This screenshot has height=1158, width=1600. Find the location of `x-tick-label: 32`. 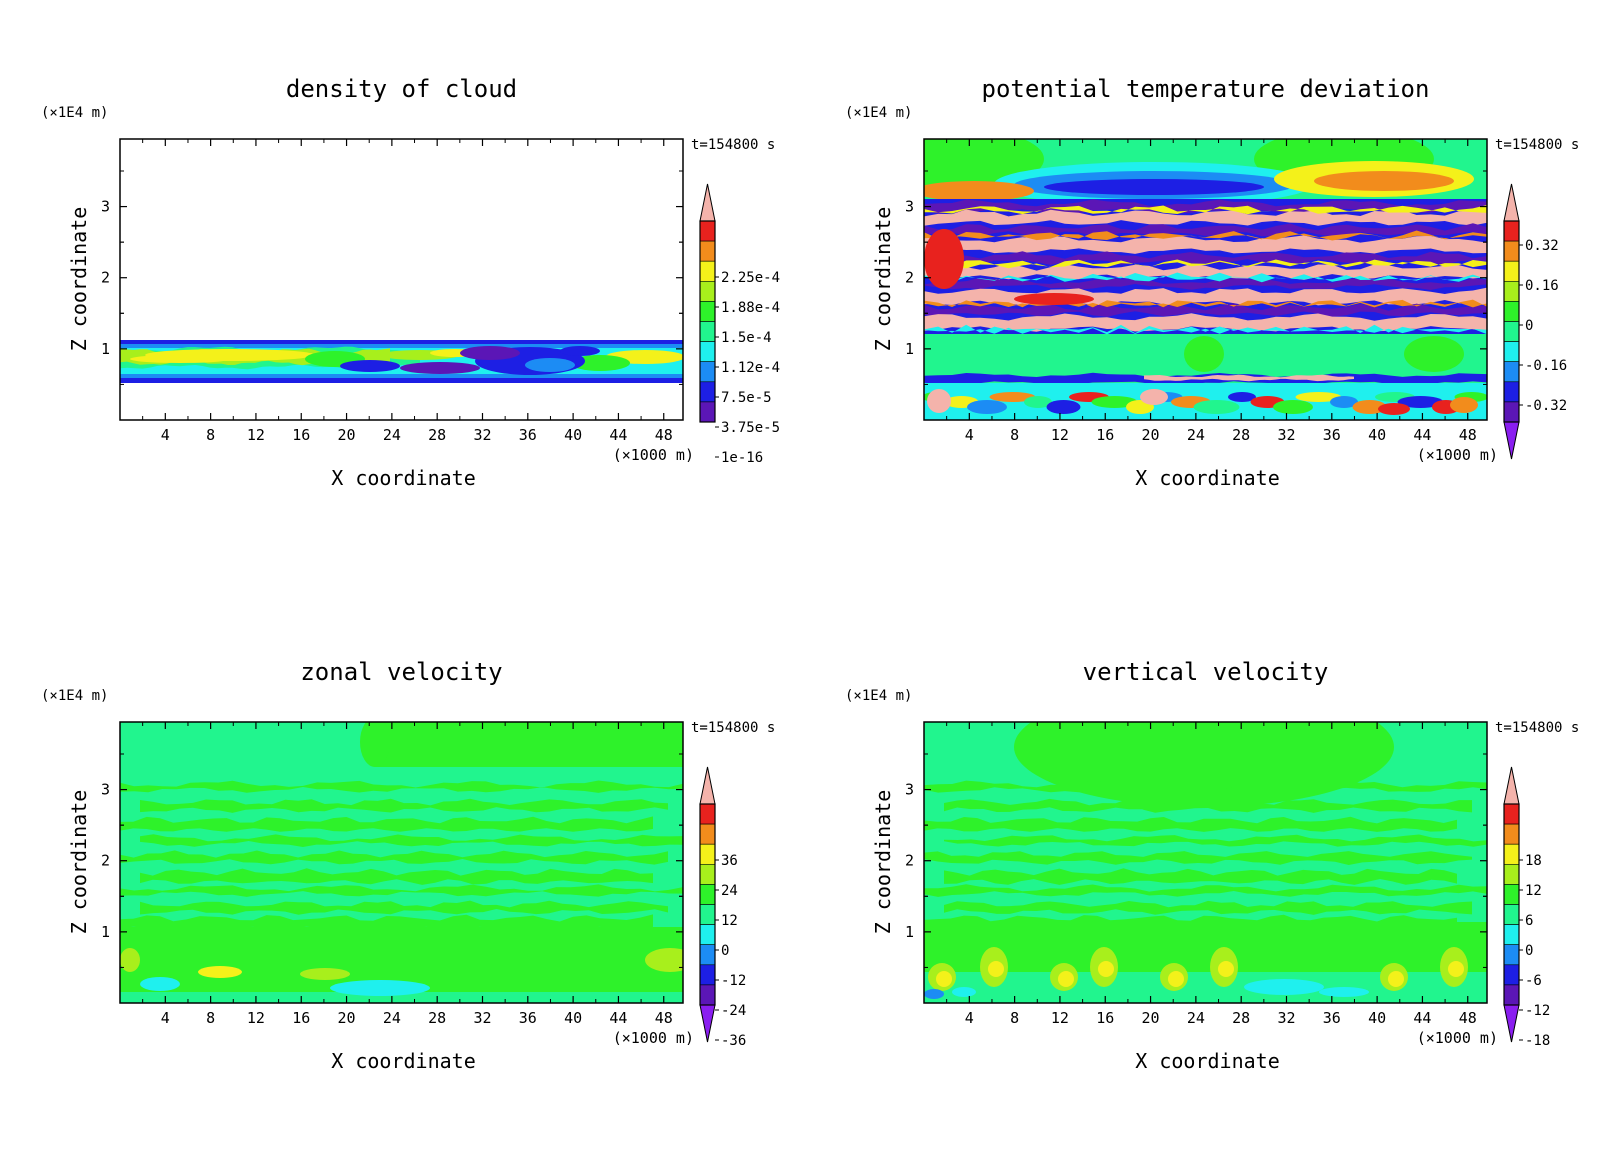

x-tick-label: 32 is located at coordinates (1286, 435).